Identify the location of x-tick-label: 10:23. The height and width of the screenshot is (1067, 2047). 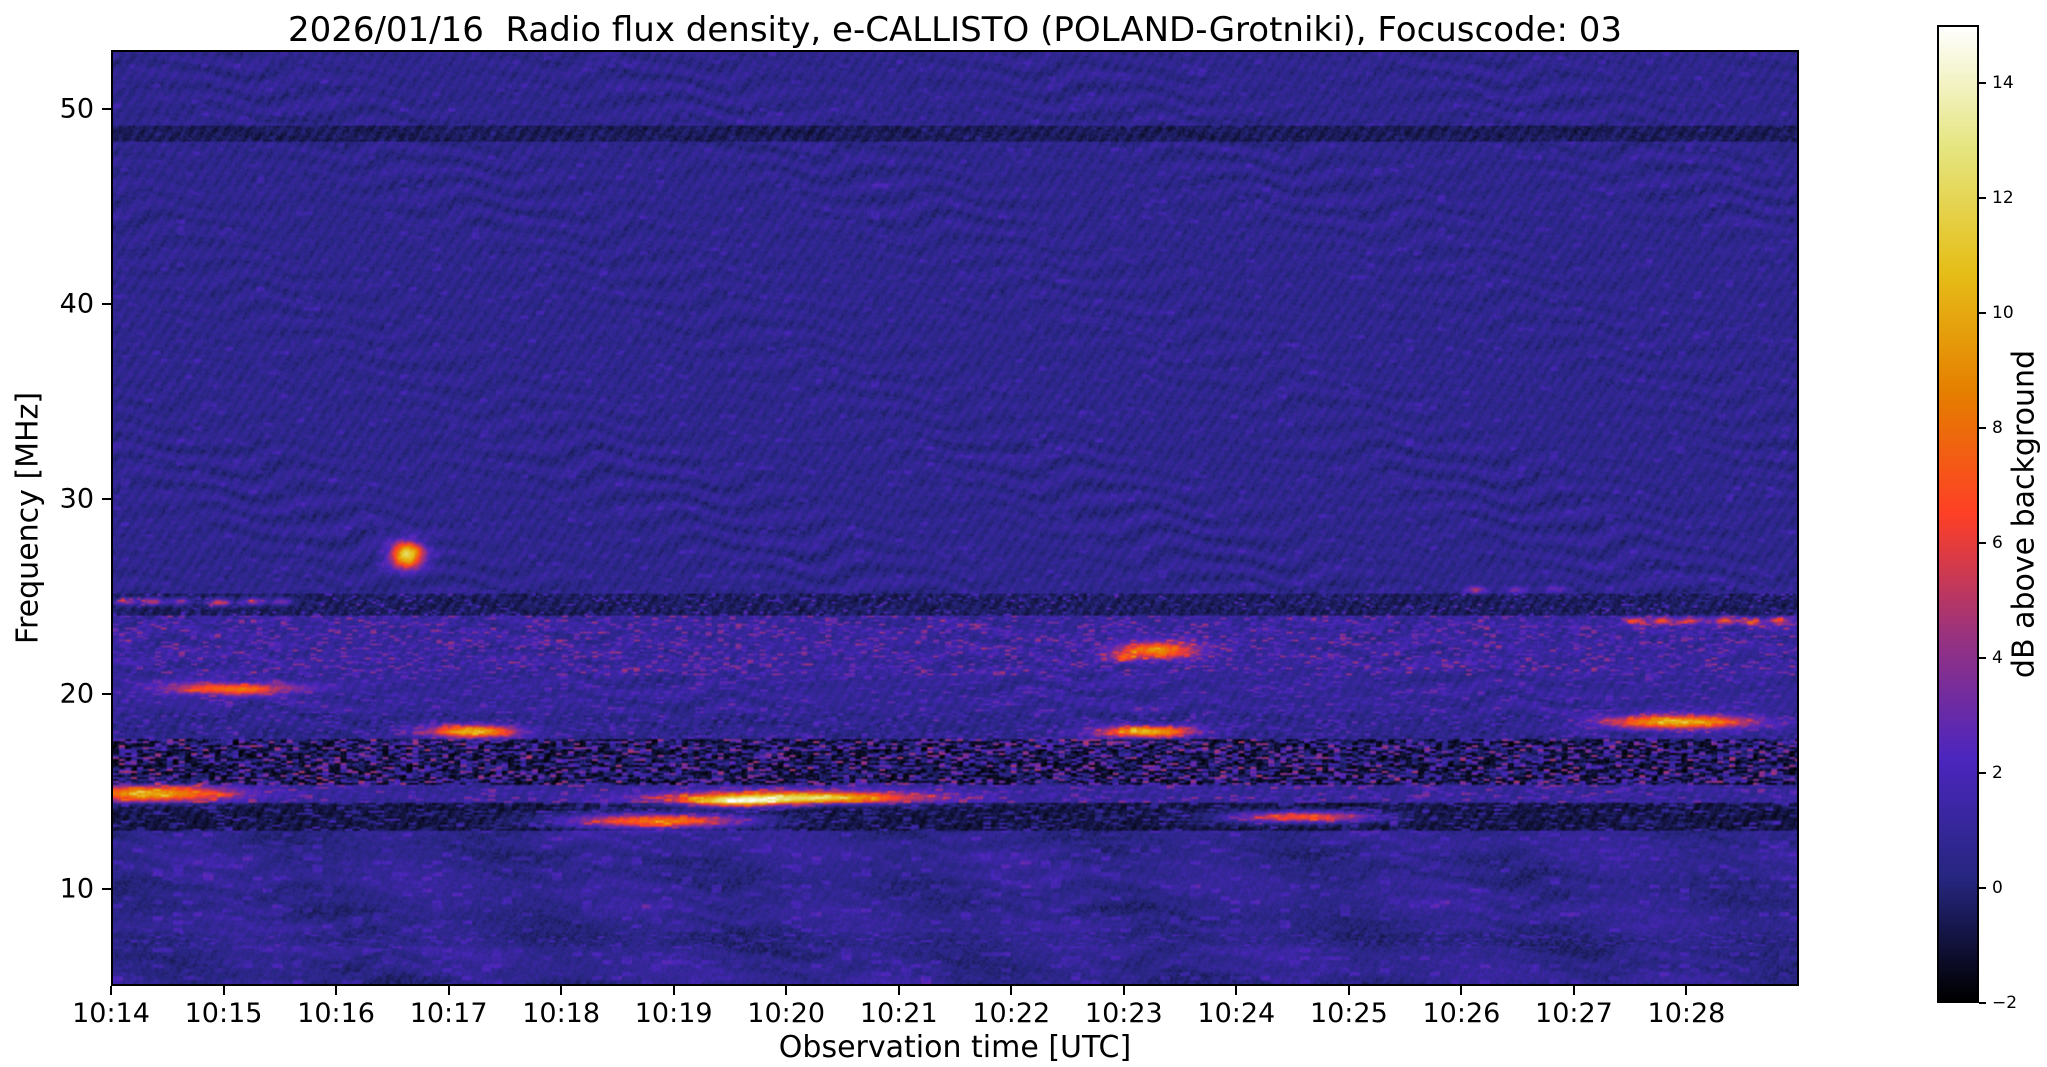
(1123, 1013).